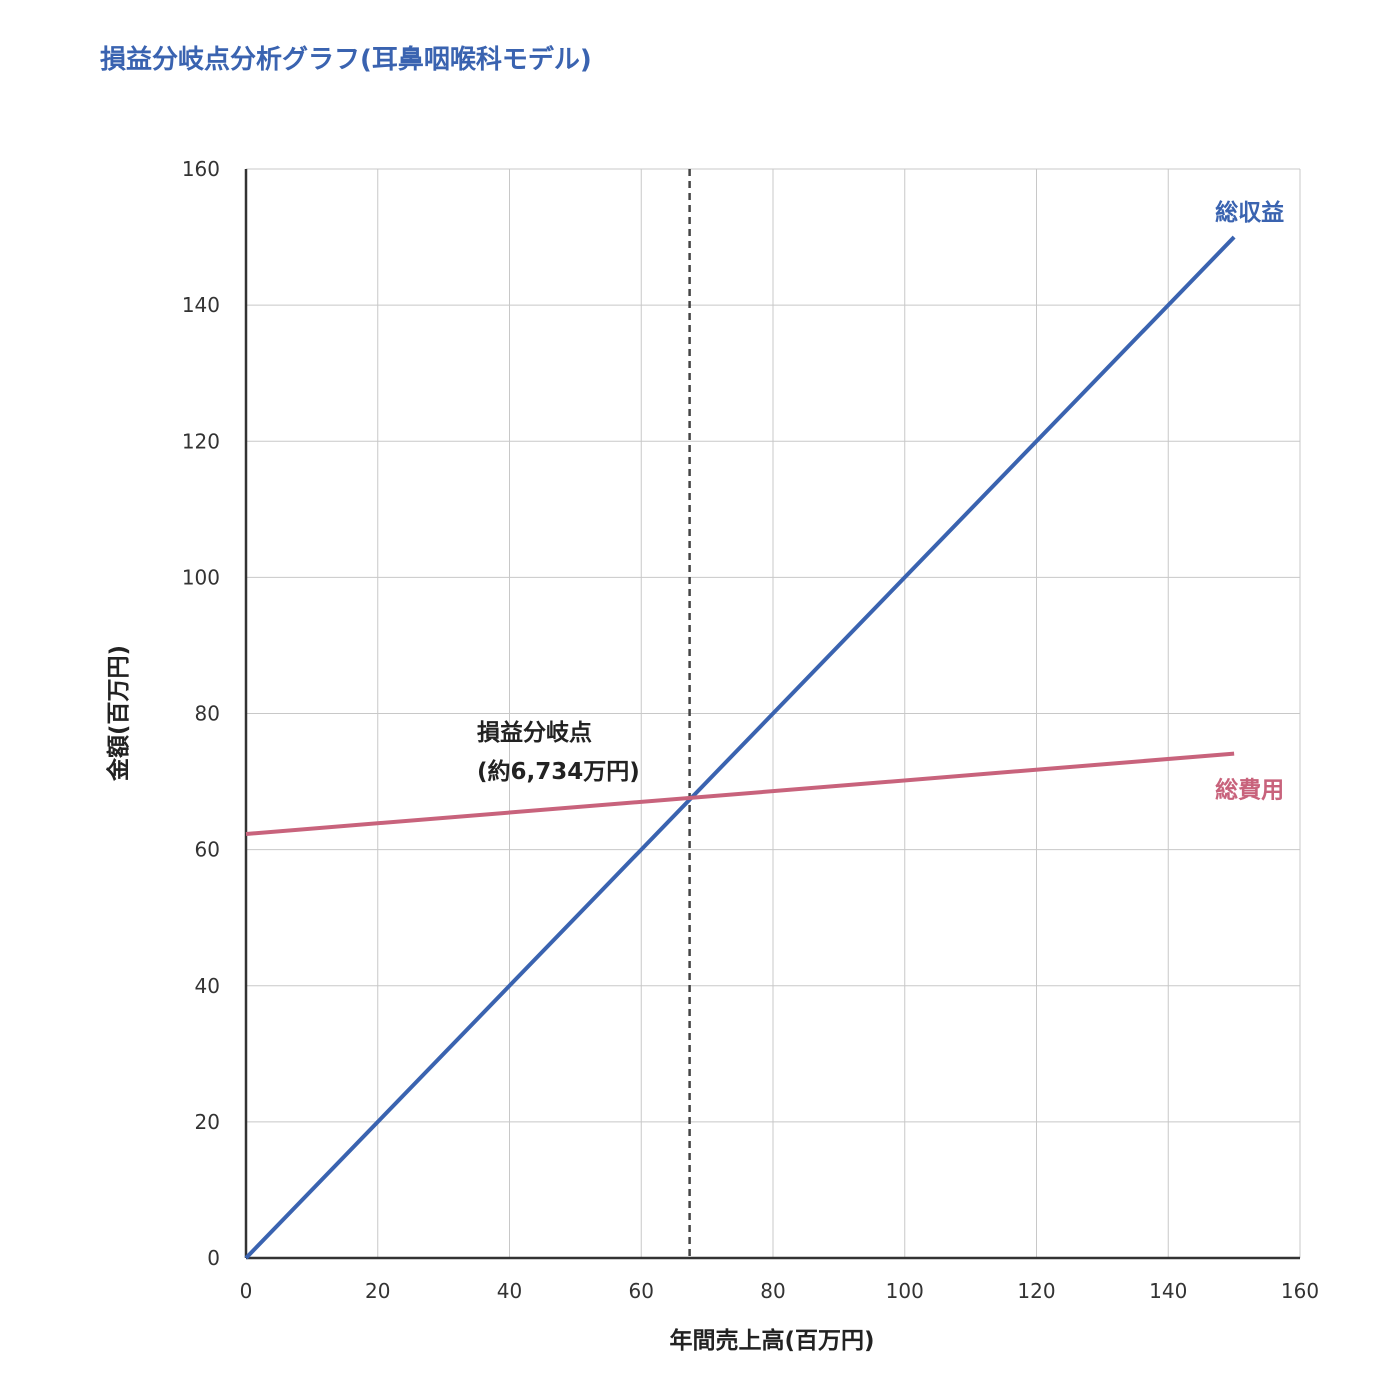 This screenshot has height=1400, width=1400. Describe the element at coordinates (1249, 212) in the screenshot. I see `series-label: 総収益` at that location.